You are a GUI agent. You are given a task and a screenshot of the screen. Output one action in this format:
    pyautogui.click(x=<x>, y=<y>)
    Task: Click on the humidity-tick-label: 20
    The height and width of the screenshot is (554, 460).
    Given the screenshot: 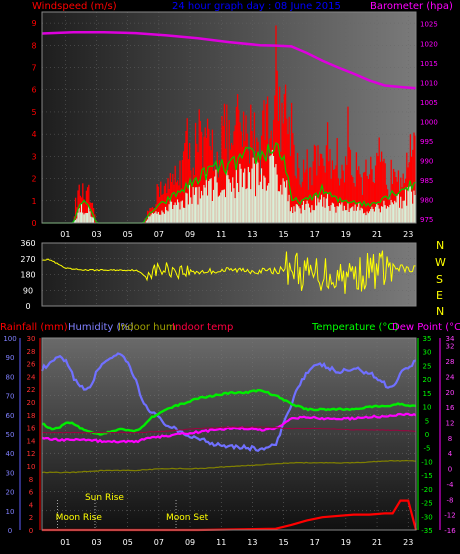 What is the action you would take?
    pyautogui.click(x=10, y=493)
    